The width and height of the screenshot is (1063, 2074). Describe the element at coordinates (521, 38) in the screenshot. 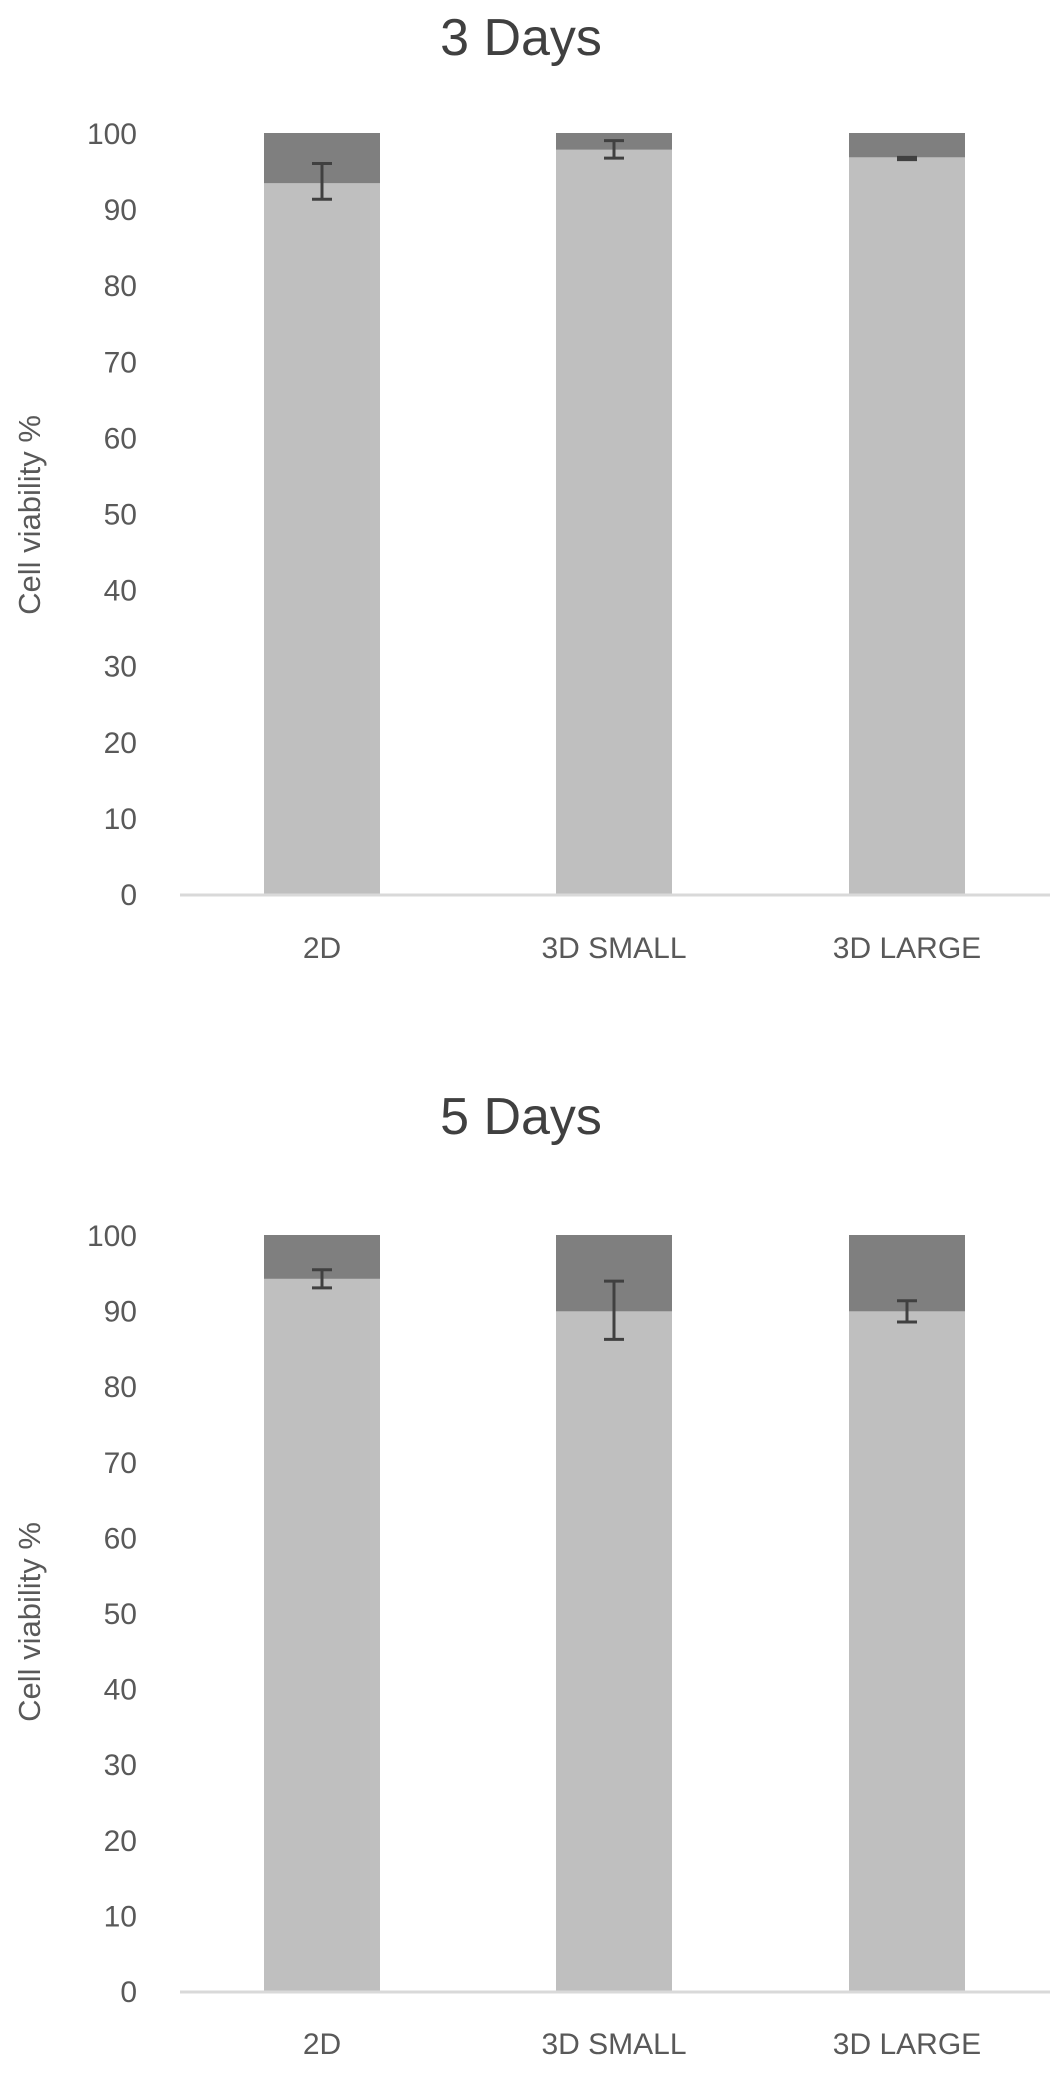

I see `chart-title: 3 Days` at that location.